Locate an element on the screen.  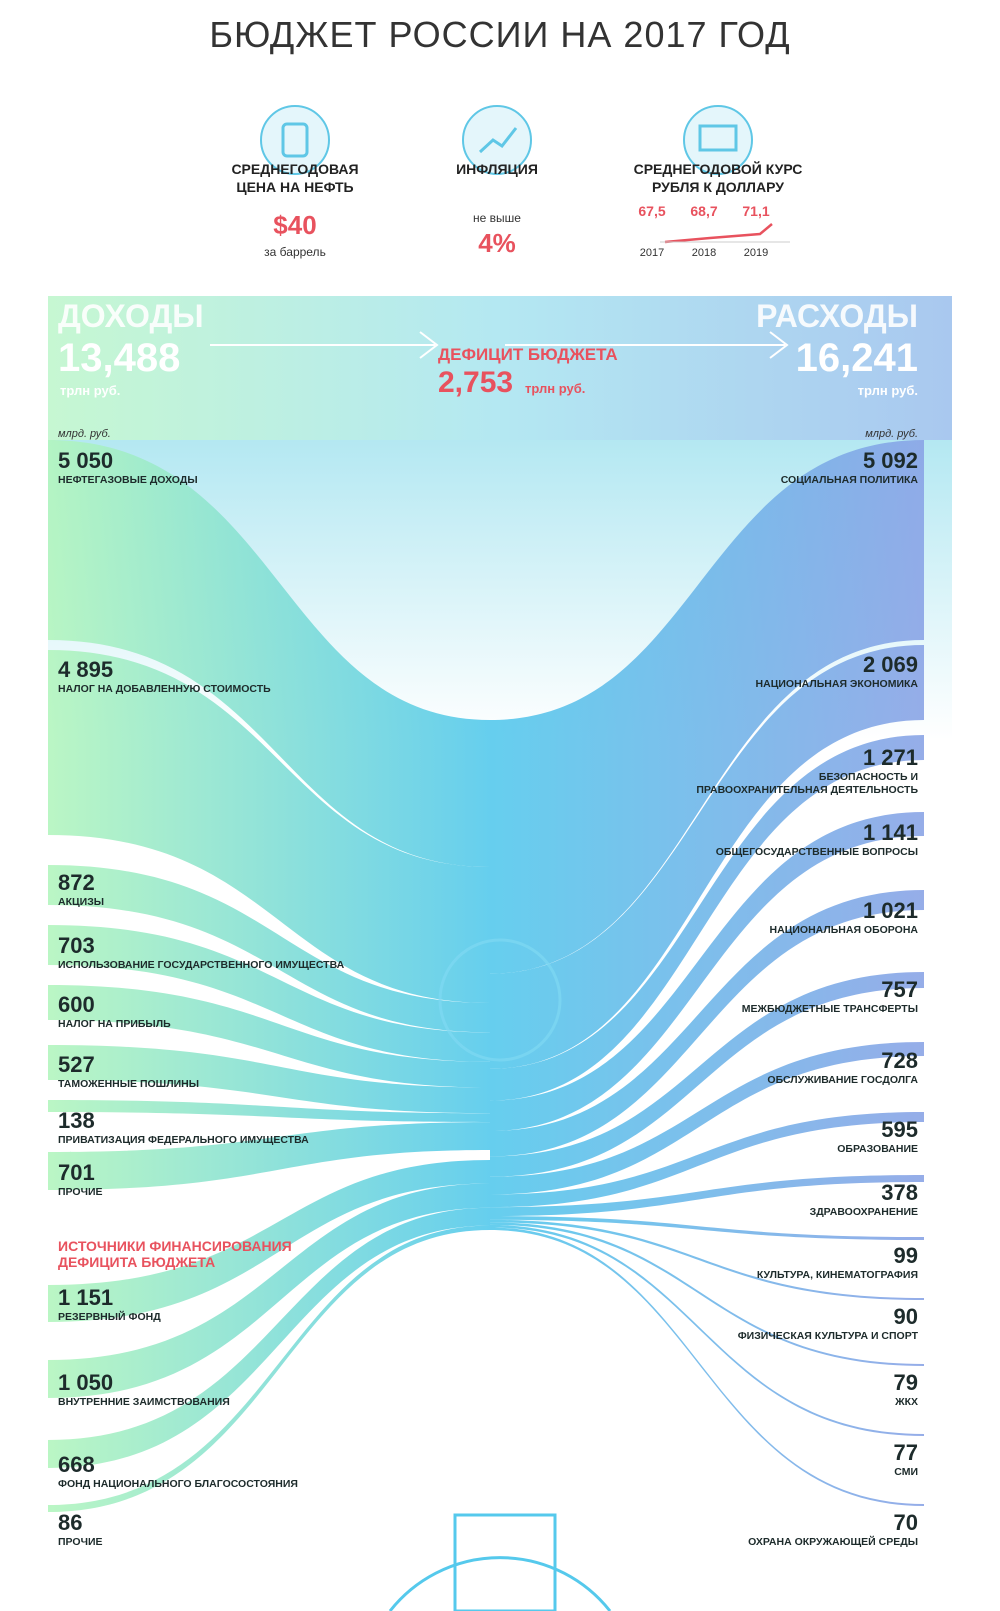
item-label: ОБРАЗОВАНИЕ is located at coordinates (877, 1149).